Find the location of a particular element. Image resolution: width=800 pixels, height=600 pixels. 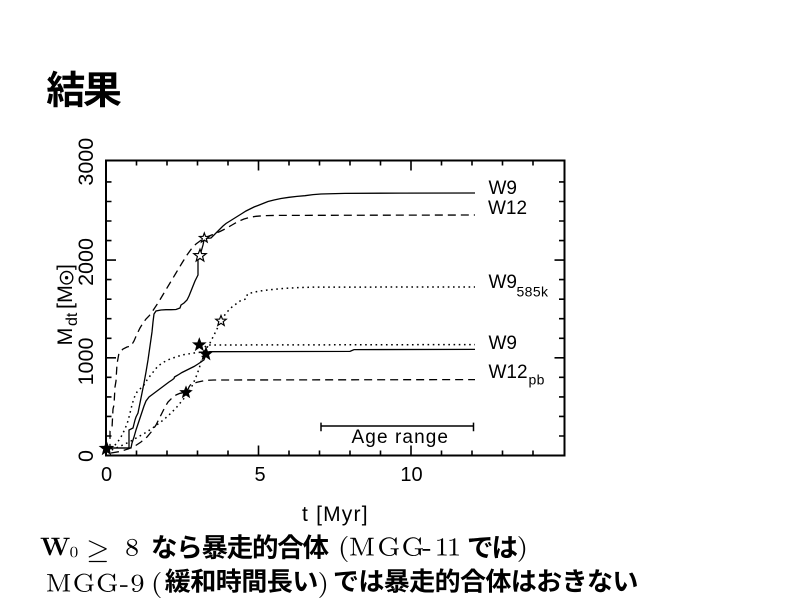

svg-text: t [Myr] is located at coordinates (335, 514).